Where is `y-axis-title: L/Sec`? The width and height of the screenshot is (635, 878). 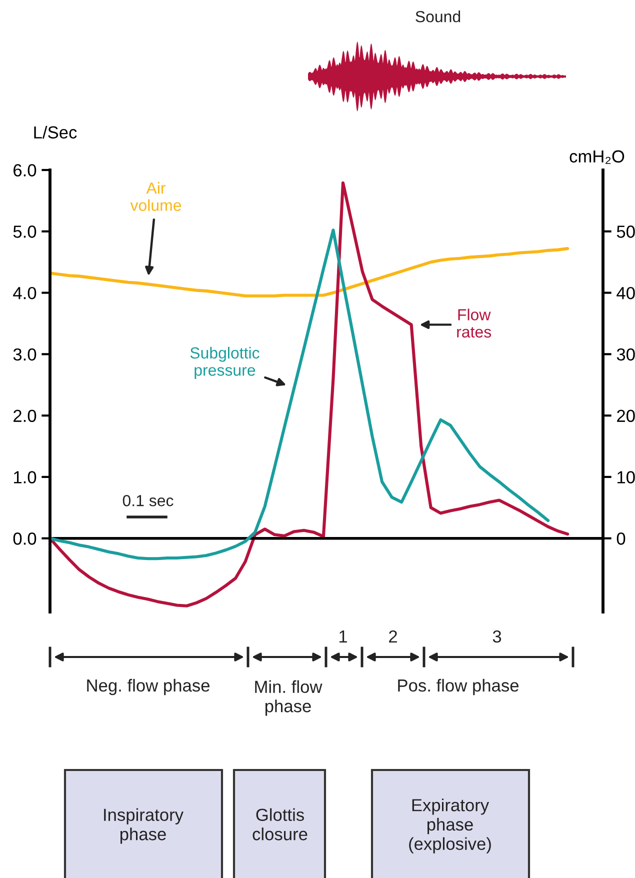 y-axis-title: L/Sec is located at coordinates (55, 132).